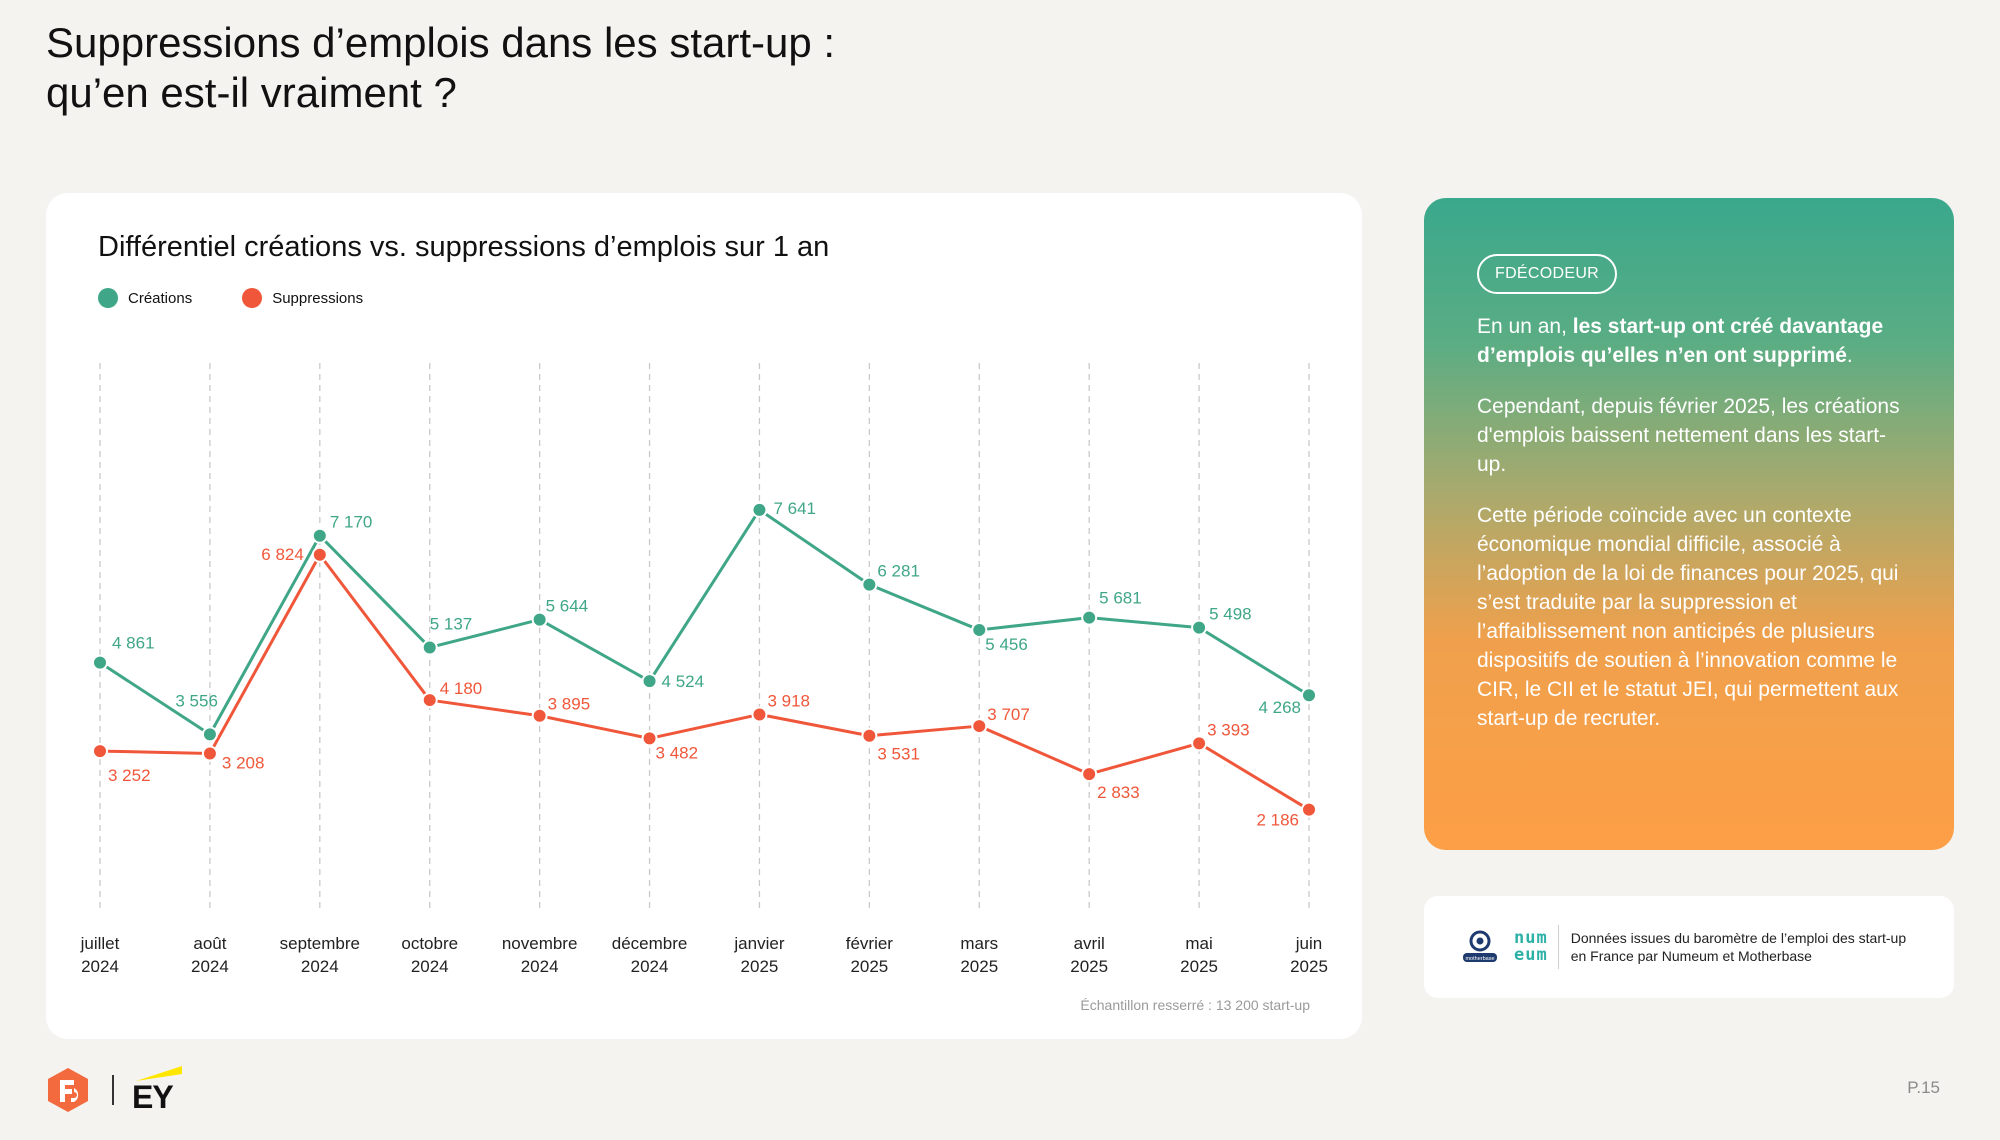 This screenshot has width=2000, height=1140. What do you see at coordinates (1228, 729) in the screenshot?
I see `data-label-suppressions: 3 393` at bounding box center [1228, 729].